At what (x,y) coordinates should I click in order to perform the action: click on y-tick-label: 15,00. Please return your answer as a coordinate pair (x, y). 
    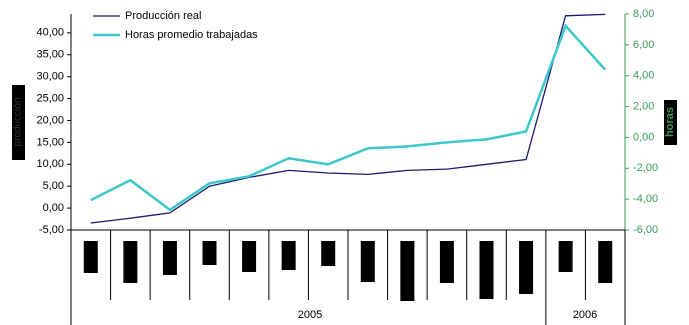
    Looking at the image, I should click on (50, 142).